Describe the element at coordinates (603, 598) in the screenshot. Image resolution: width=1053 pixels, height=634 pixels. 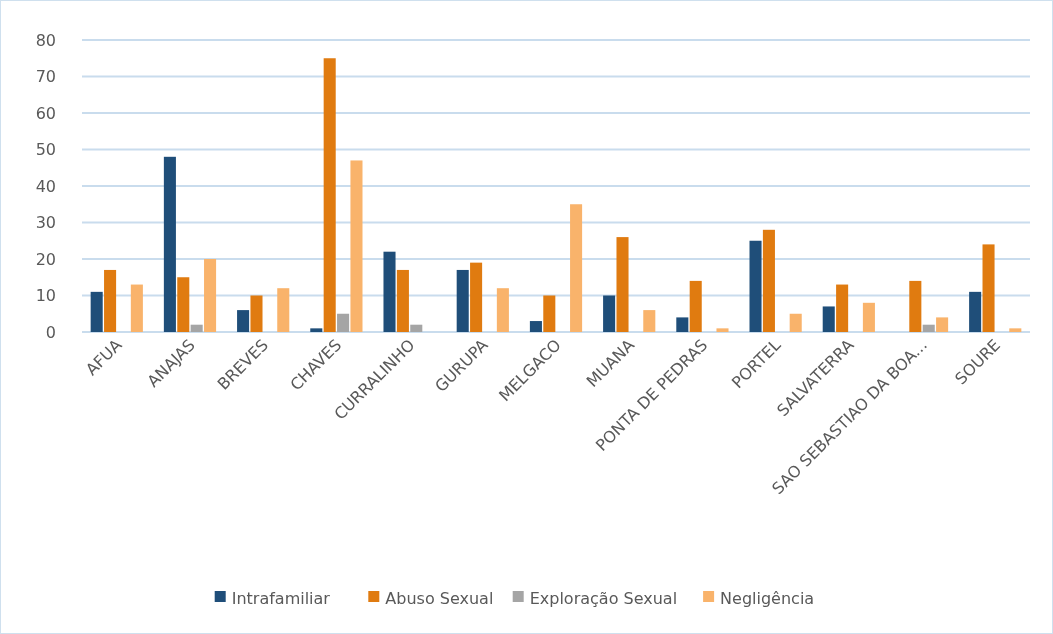
I see `legend-label: Exploração Sexual` at that location.